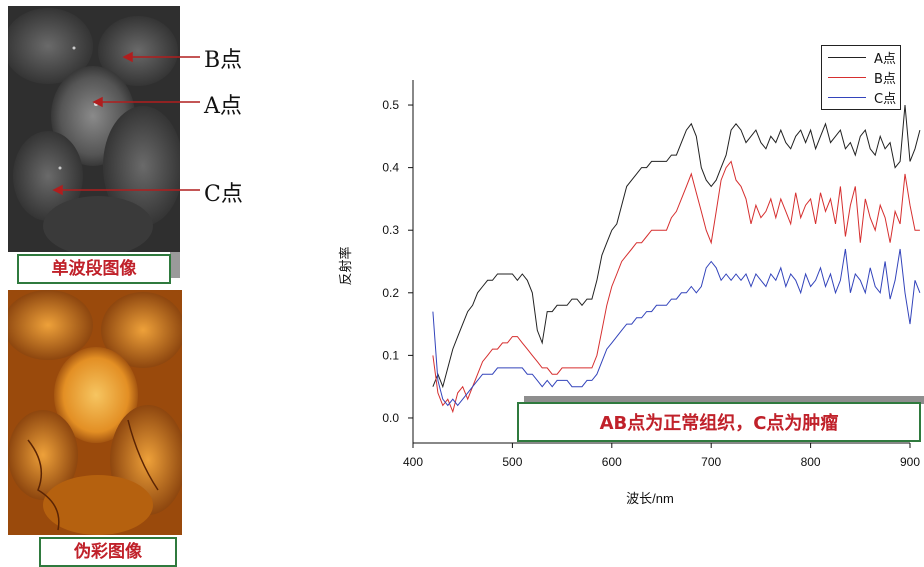 The height and width of the screenshot is (567, 924). I want to click on single-band-image-art, so click(94, 129).